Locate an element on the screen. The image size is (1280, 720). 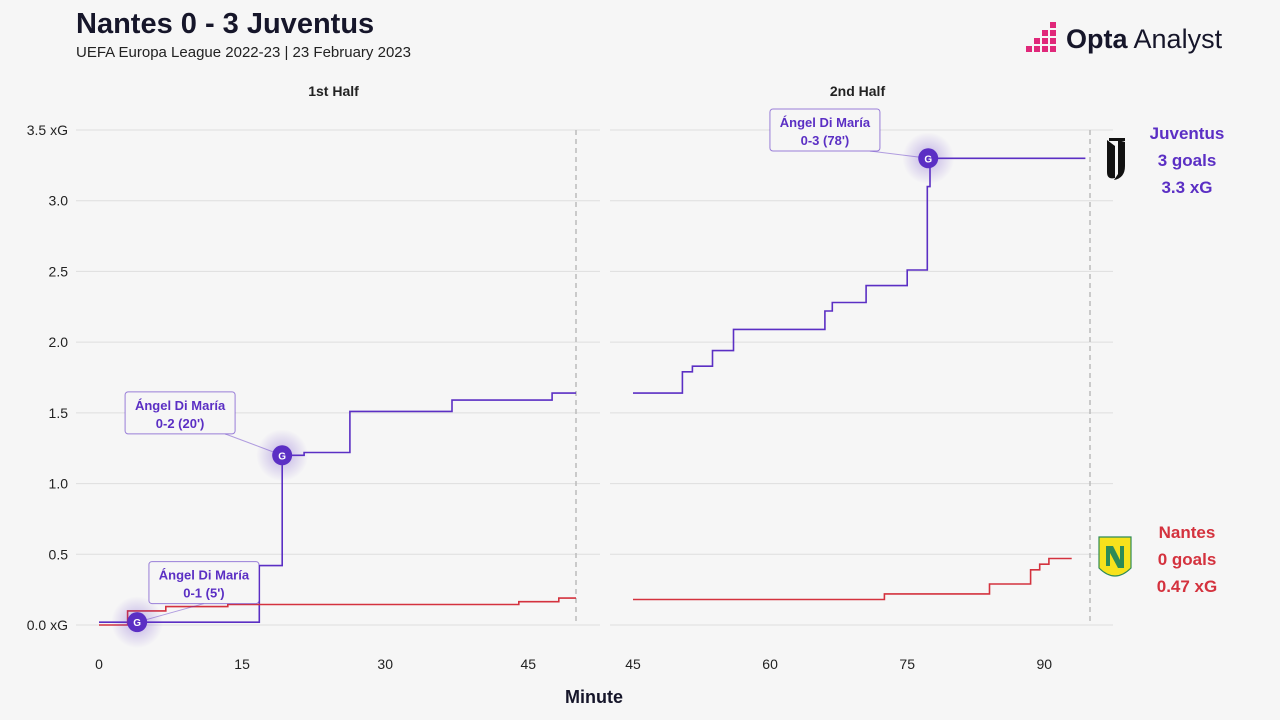
y-tick-label: 0.0 xG is located at coordinates (47, 625).